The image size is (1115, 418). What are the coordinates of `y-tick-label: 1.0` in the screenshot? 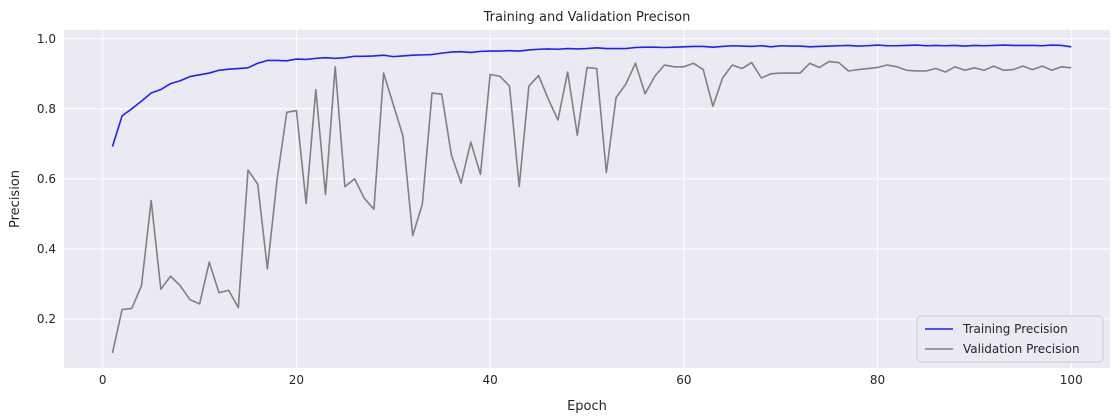 It's located at (46, 39).